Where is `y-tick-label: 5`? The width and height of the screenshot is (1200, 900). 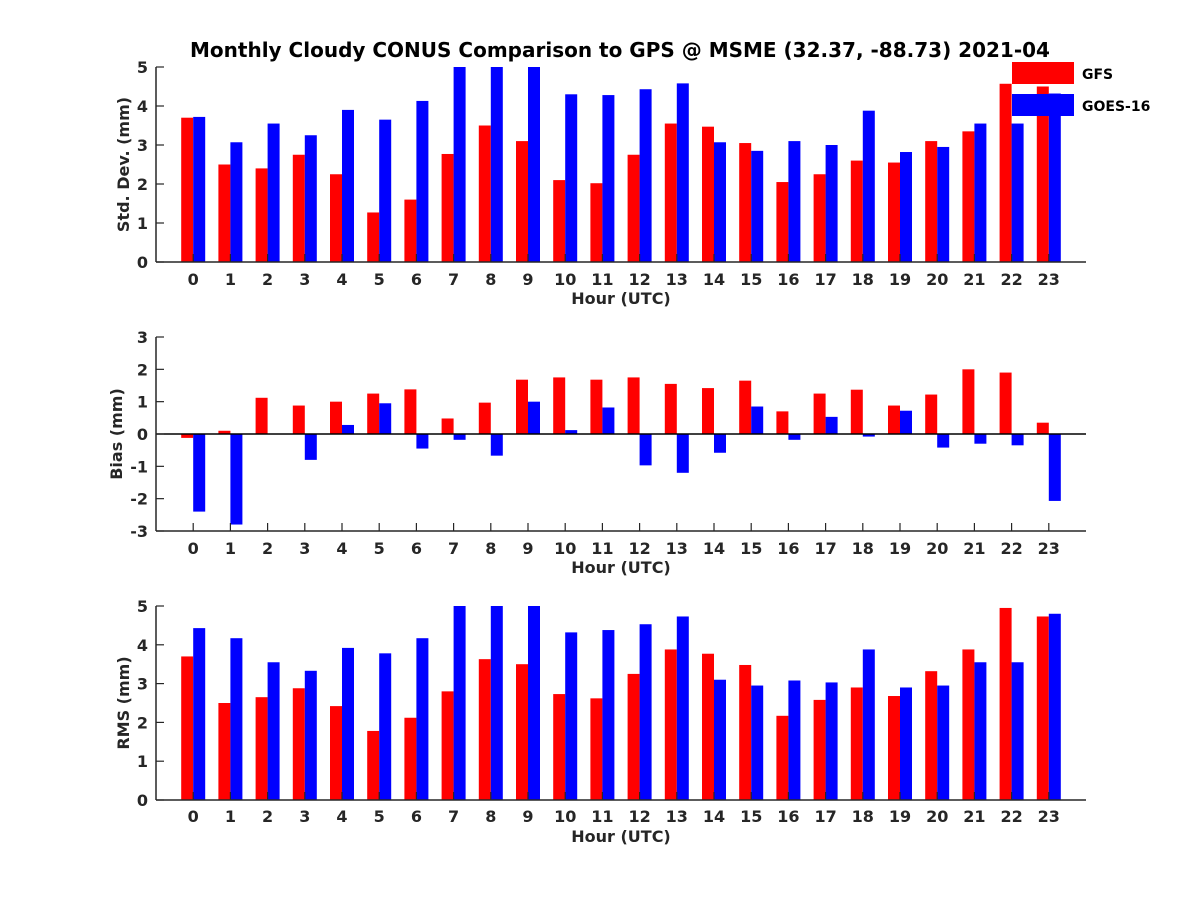
y-tick-label: 5 is located at coordinates (142, 606).